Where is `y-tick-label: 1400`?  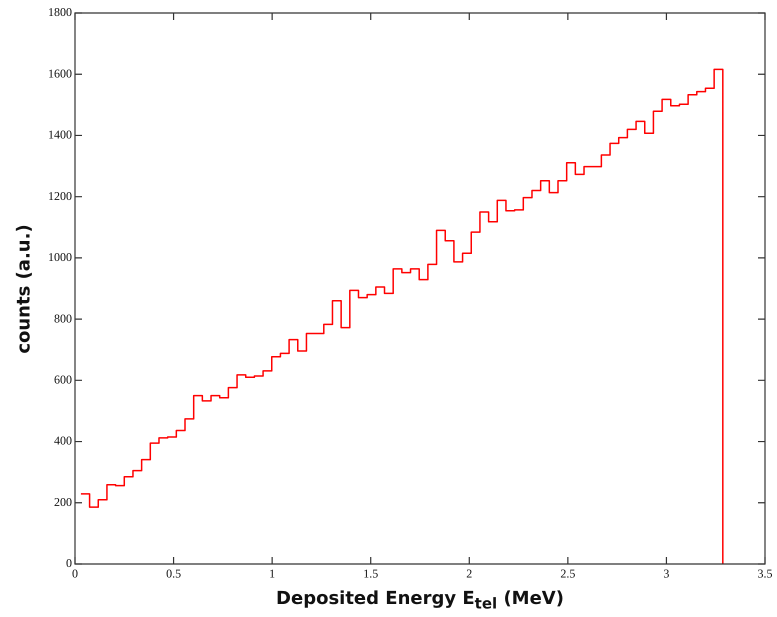
y-tick-label: 1400 is located at coordinates (60, 135).